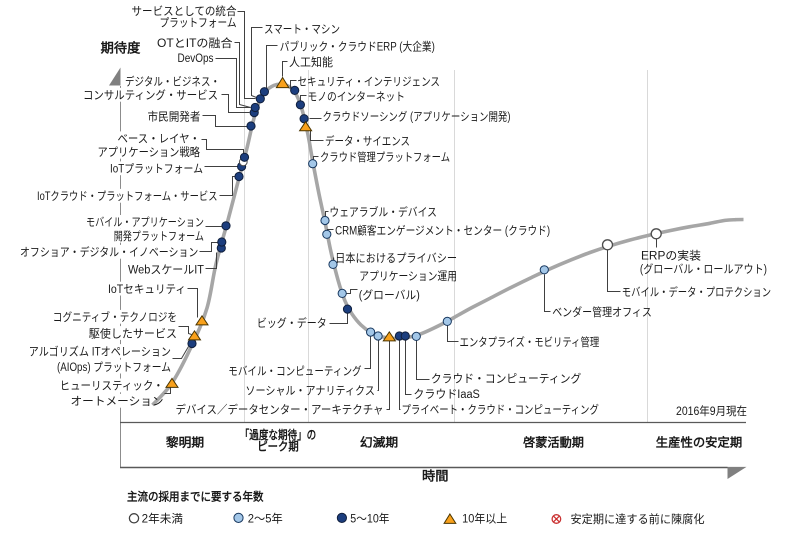 The height and width of the screenshot is (540, 800). Describe the element at coordinates (100, 351) in the screenshot. I see `svg-text: アルゴリズム ITオペレーション` at that location.